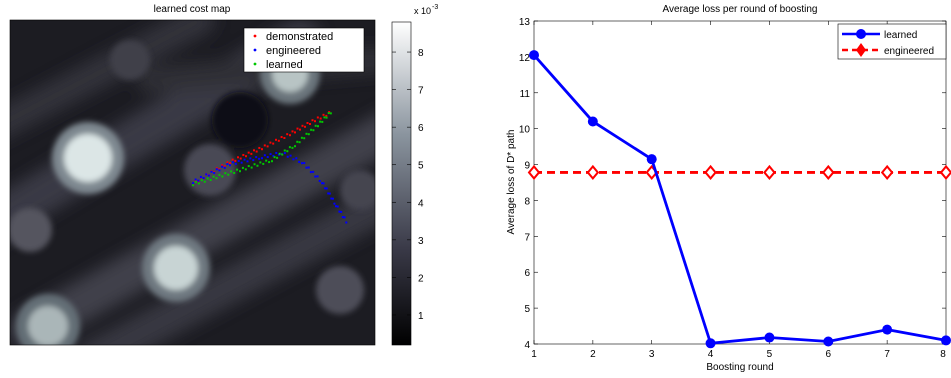 The width and height of the screenshot is (951, 378). Describe the element at coordinates (293, 51) in the screenshot. I see `legend-label-engineered: engineered` at that location.